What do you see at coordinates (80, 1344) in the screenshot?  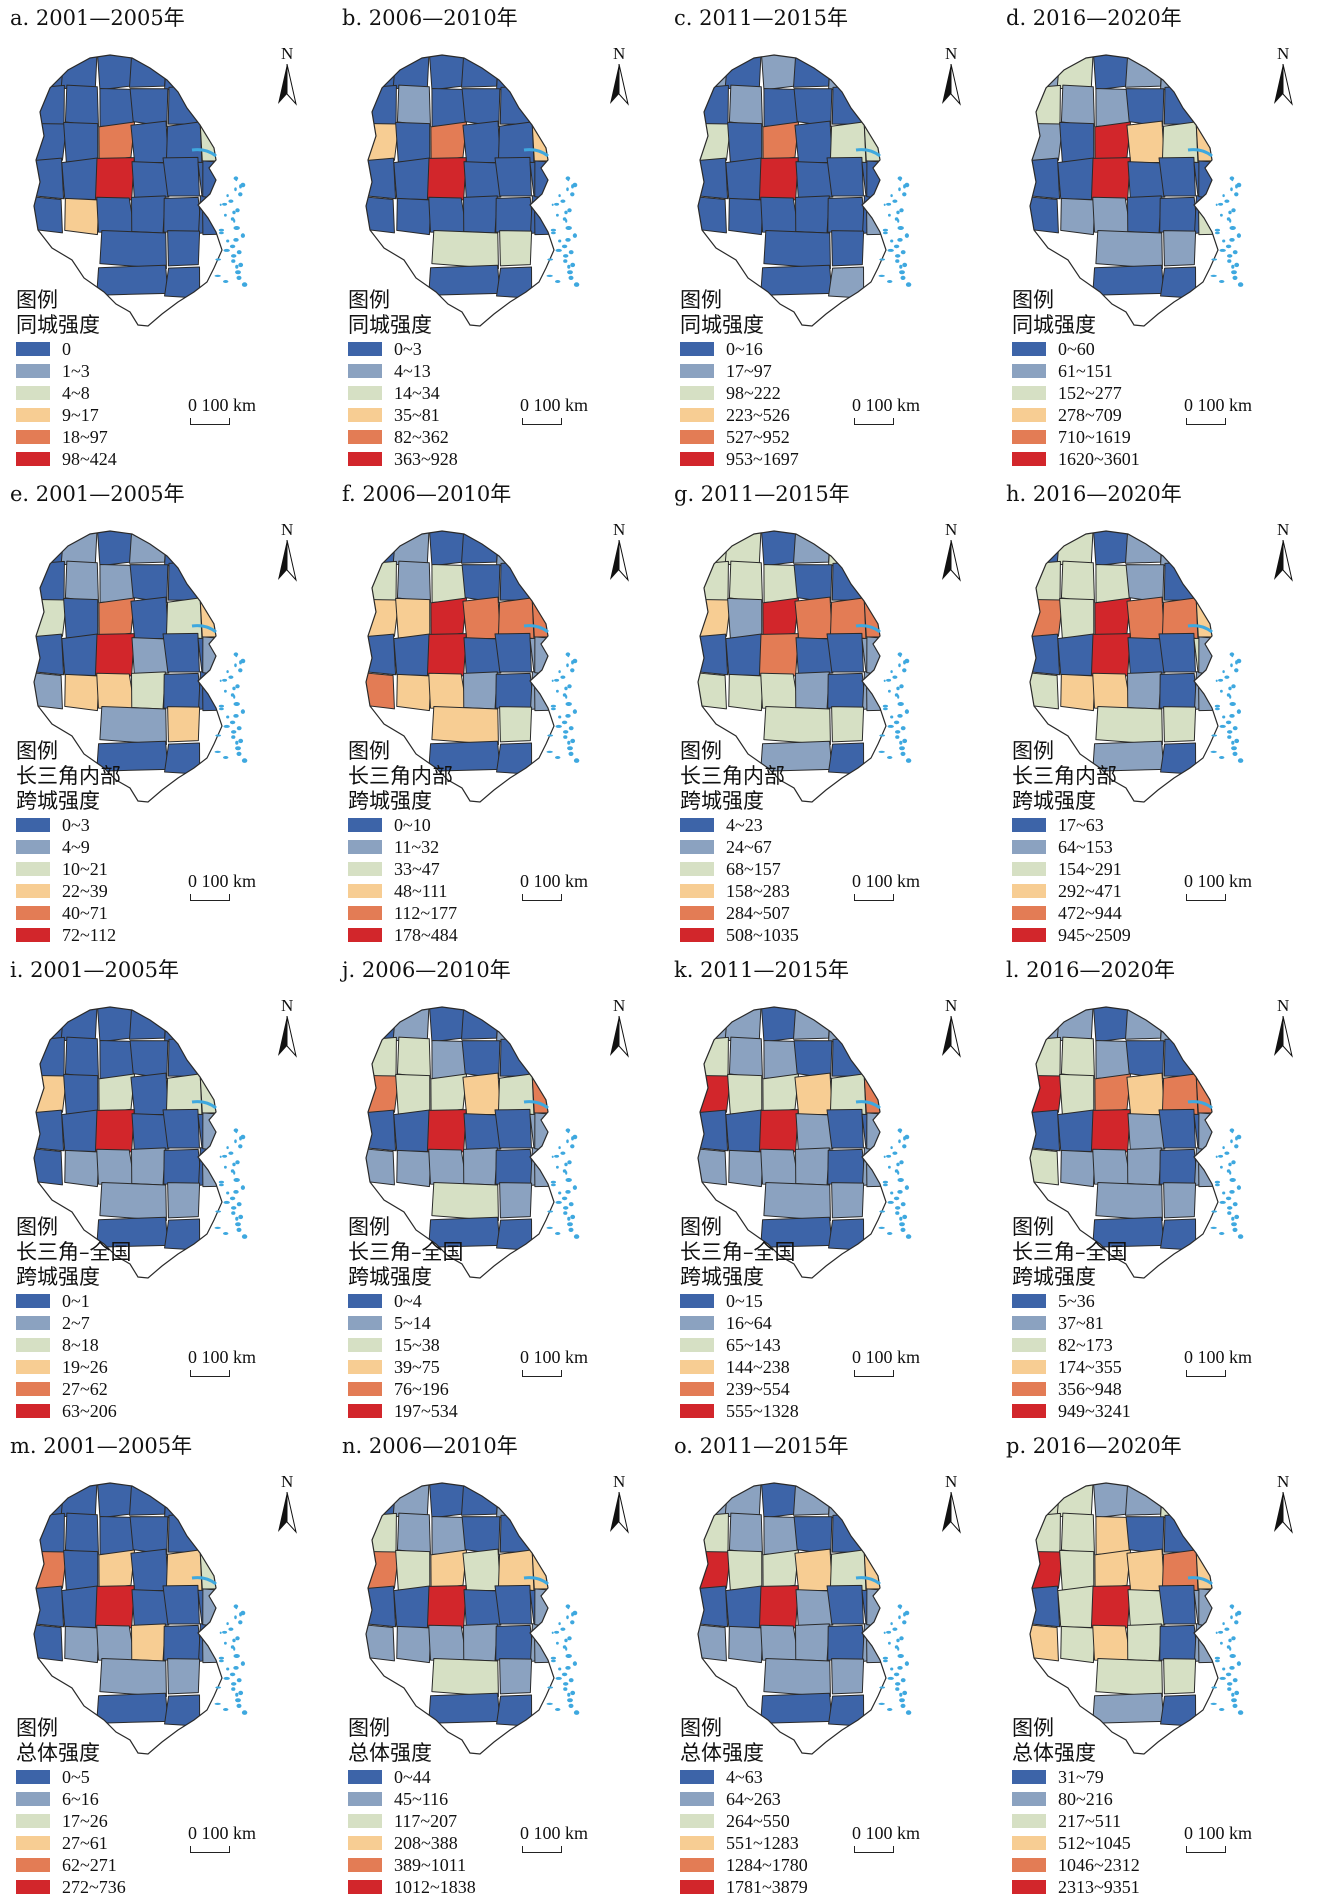 I see `legend-label: 8~18` at bounding box center [80, 1344].